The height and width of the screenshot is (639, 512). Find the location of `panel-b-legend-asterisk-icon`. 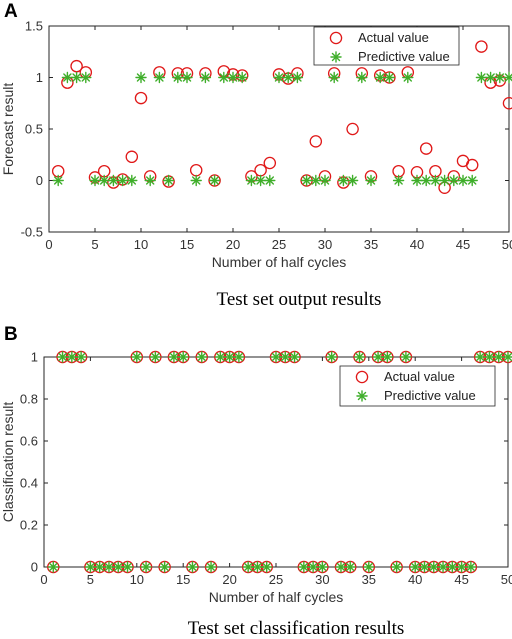

panel-b-legend-asterisk-icon is located at coordinates (362, 396).